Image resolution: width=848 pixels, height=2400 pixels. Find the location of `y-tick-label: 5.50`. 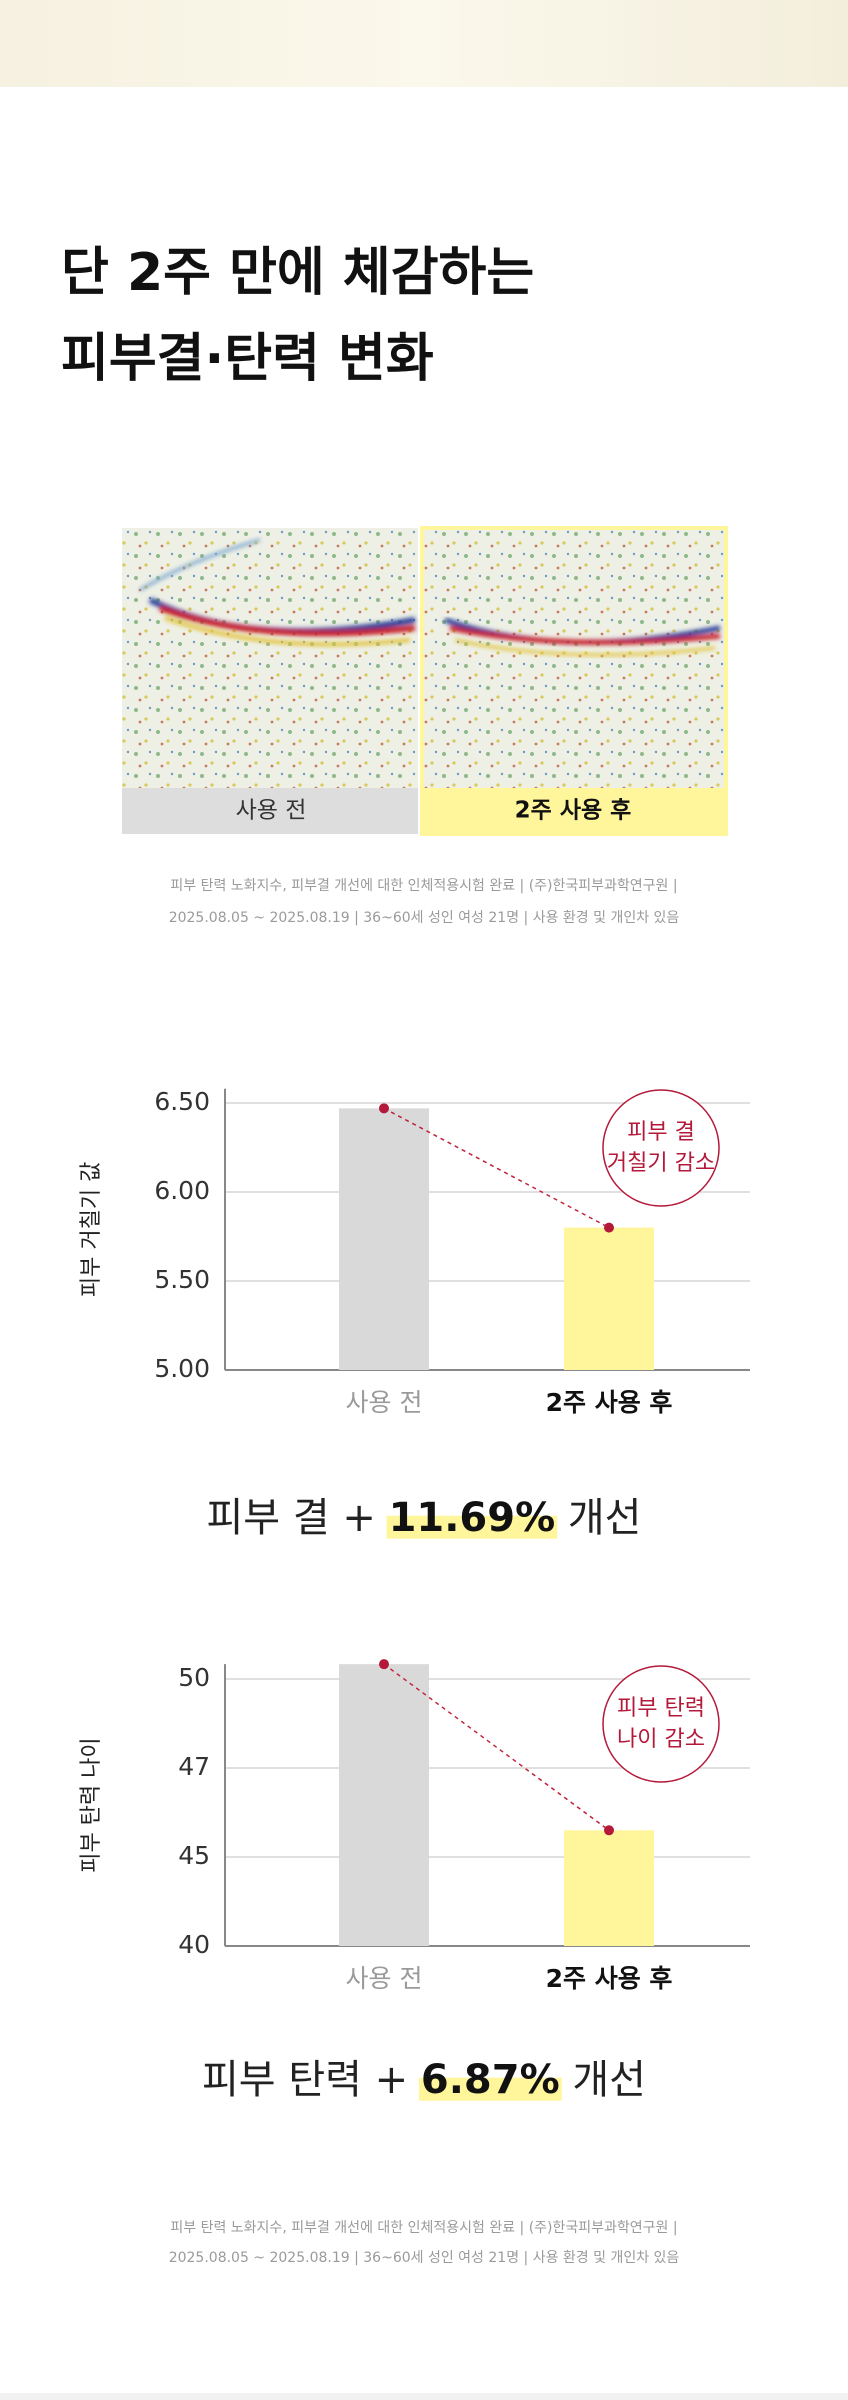

y-tick-label: 5.50 is located at coordinates (182, 1279).